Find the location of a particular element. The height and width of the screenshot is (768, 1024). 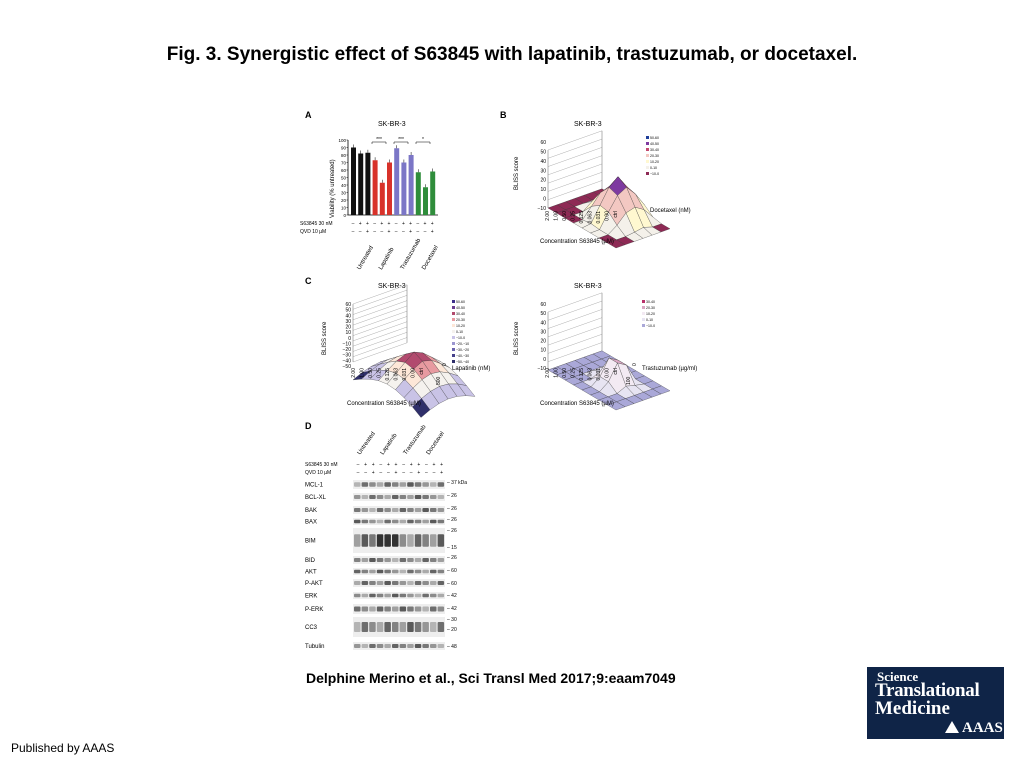

conc-tick-label: 0.063 is located at coordinates (591, 374).